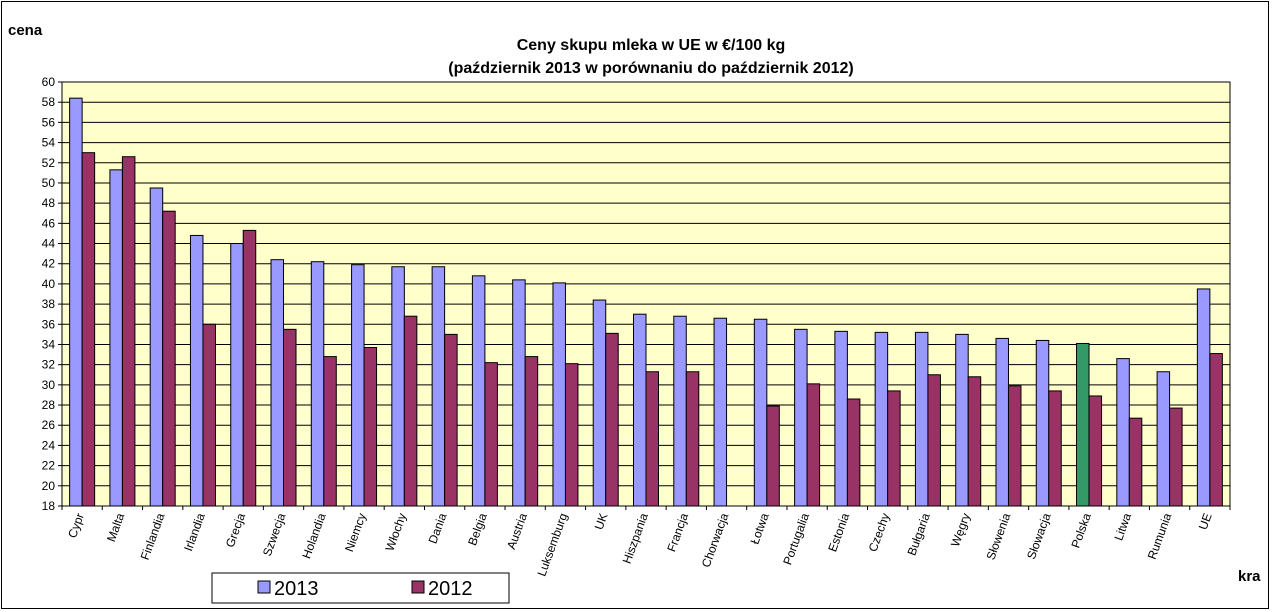 Image resolution: width=1272 pixels, height=612 pixels. I want to click on x-tick-label: Łotwa, so click(760, 528).